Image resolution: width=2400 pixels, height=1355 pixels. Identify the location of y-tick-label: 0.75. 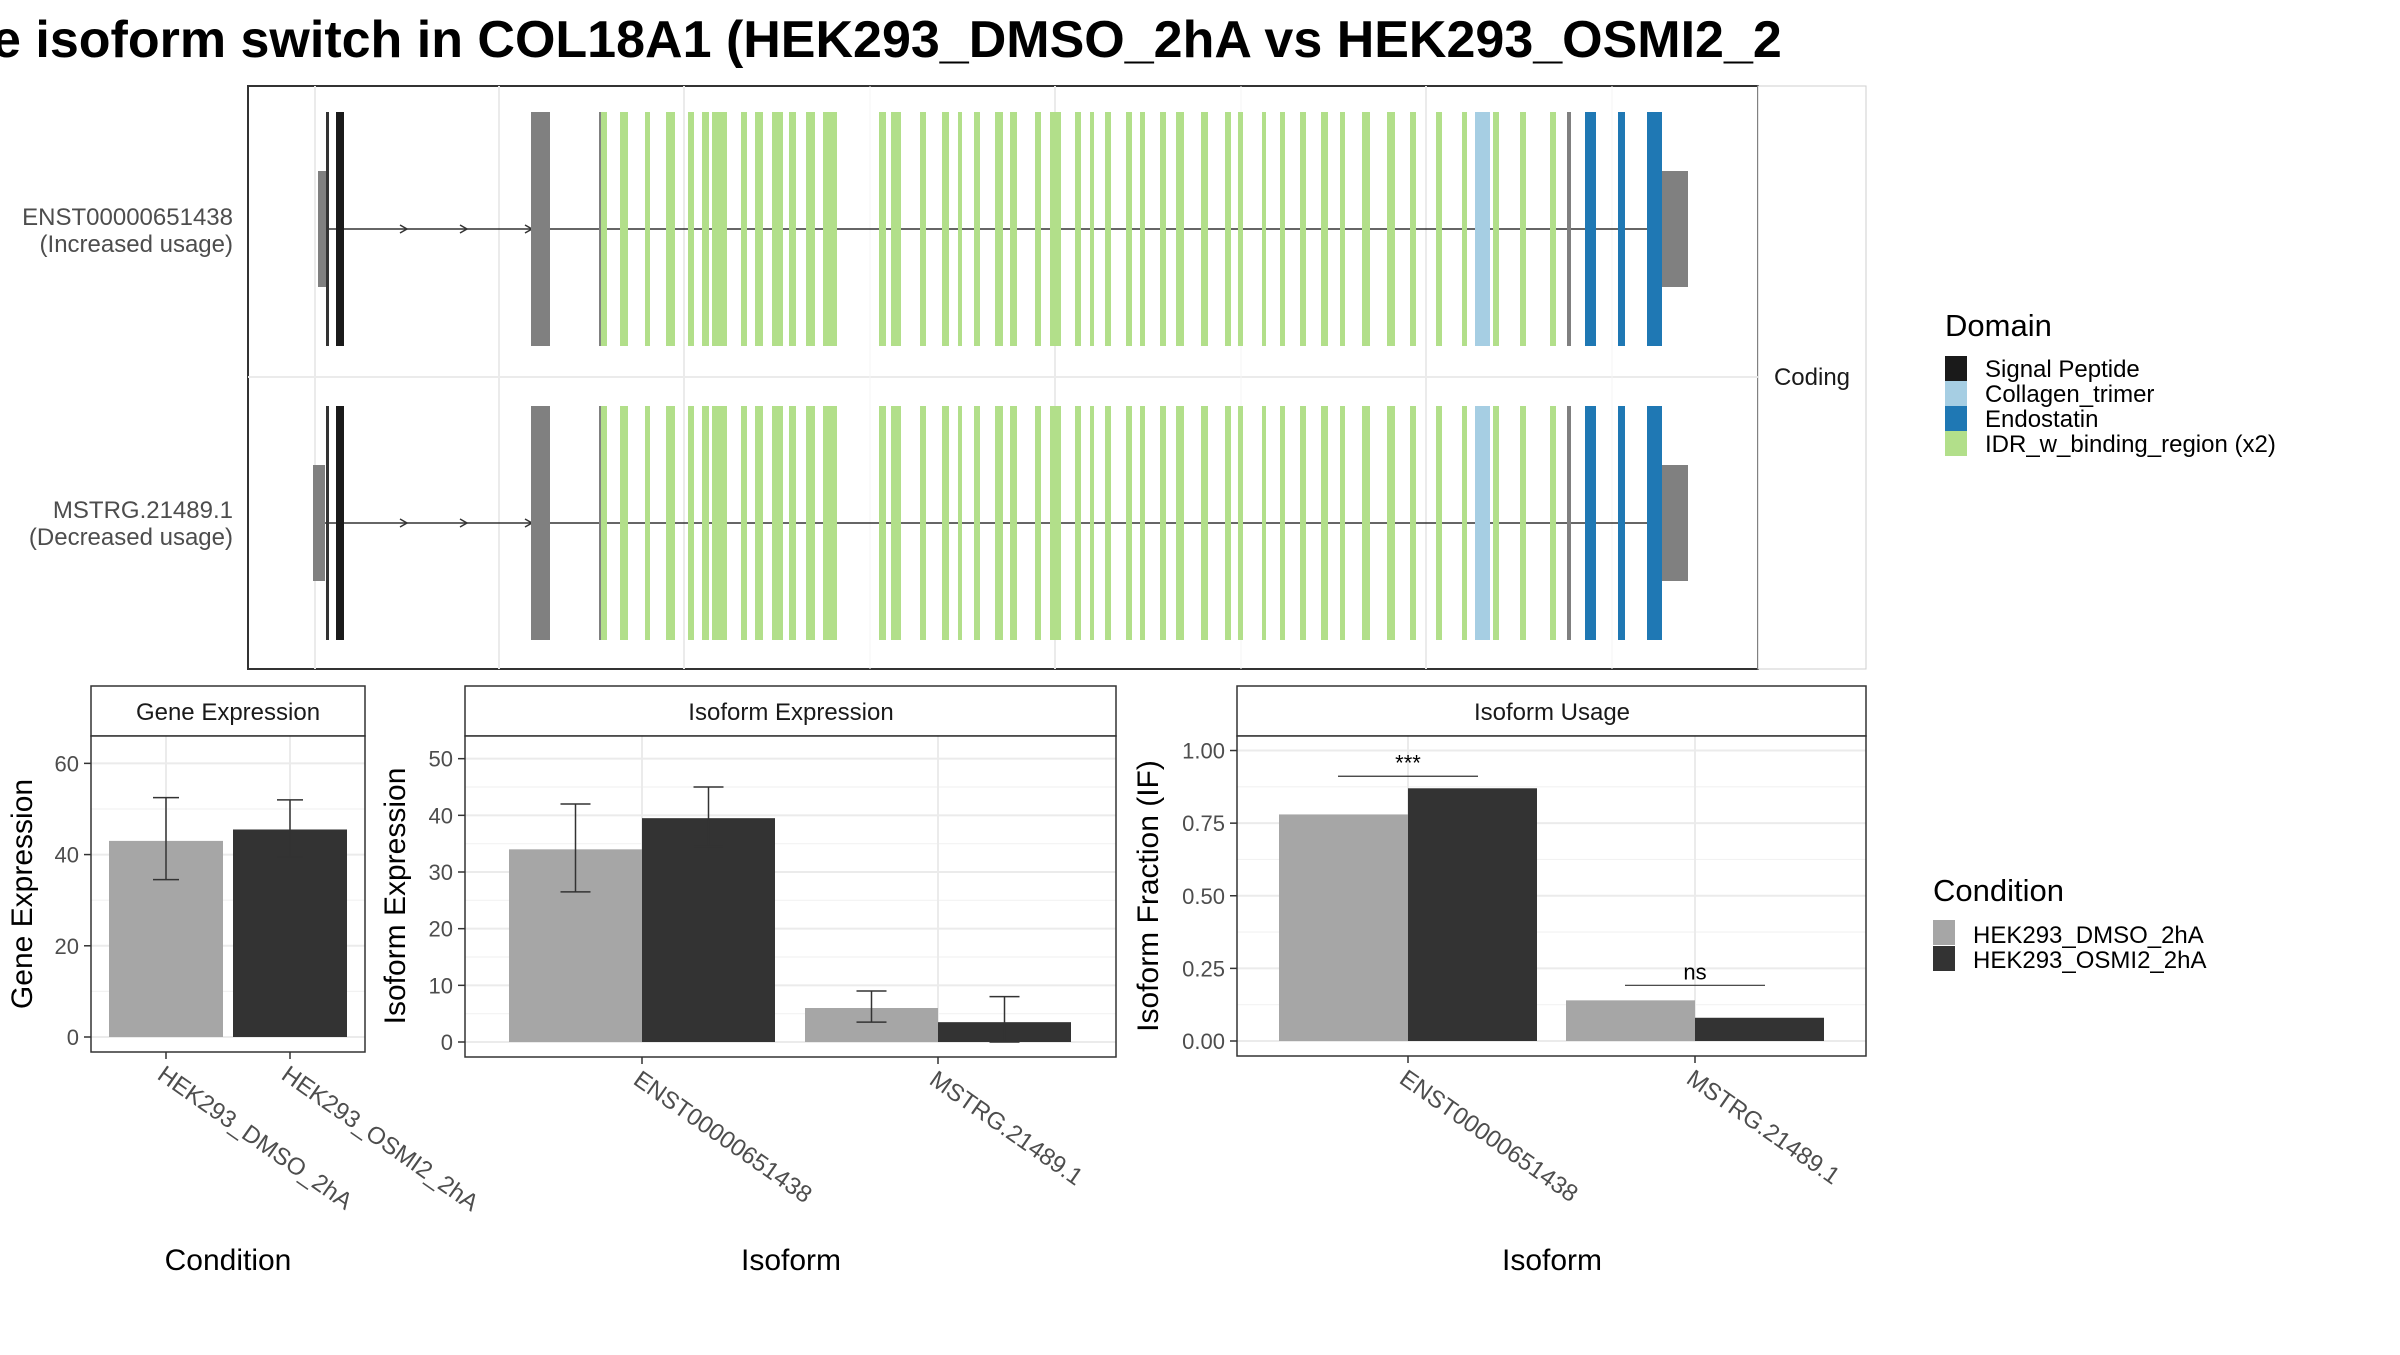
(1203, 823).